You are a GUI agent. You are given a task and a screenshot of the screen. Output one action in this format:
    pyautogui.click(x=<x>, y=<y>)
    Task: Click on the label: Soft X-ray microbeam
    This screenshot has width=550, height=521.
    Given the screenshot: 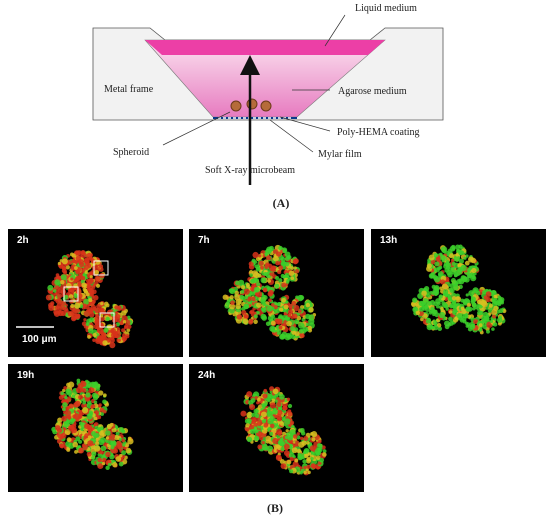 What is the action you would take?
    pyautogui.click(x=250, y=170)
    